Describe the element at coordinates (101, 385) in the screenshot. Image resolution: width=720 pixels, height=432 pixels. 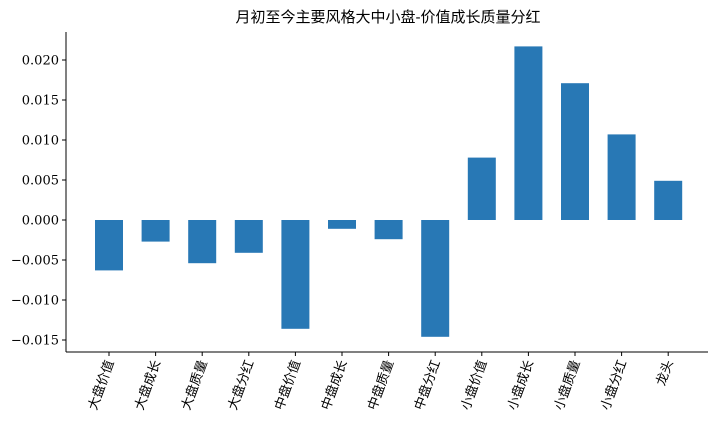
I see `x-tick-label: 大盘价值` at that location.